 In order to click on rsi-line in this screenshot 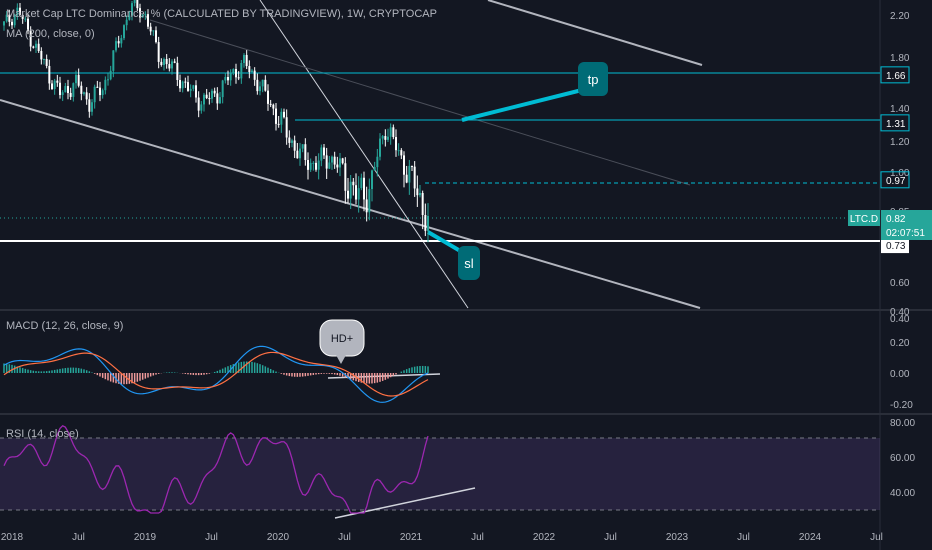, I will do `click(216, 469)`.